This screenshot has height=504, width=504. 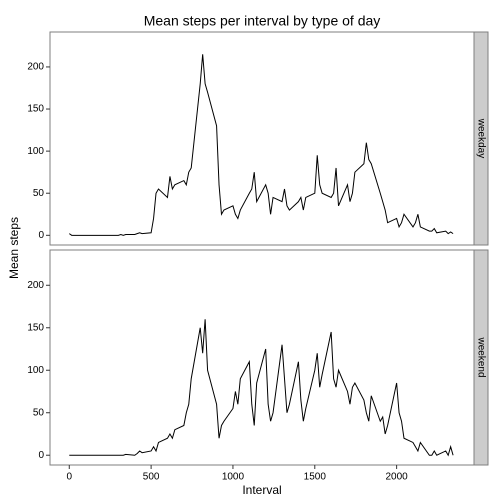 I want to click on strip-label: weekend, so click(x=480, y=356).